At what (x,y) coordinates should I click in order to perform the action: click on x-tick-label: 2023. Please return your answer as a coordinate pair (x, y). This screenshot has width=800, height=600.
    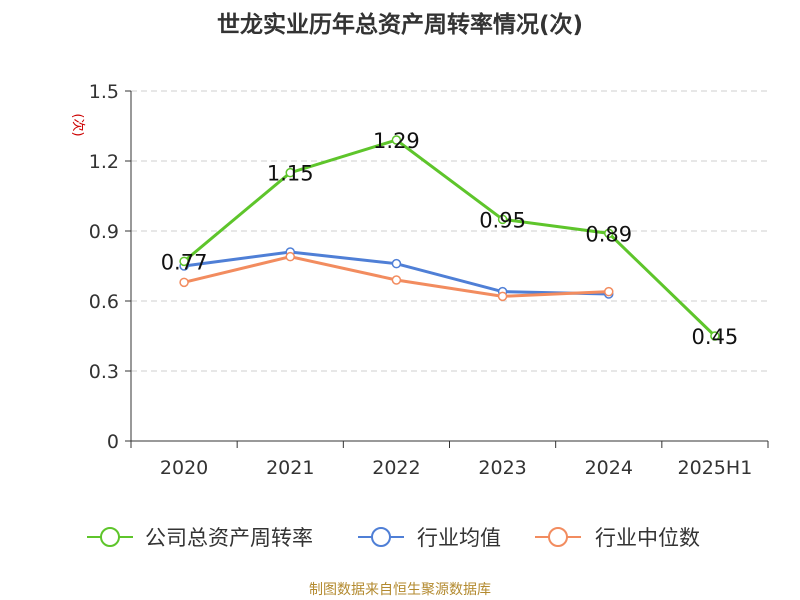
    Looking at the image, I should click on (502, 468).